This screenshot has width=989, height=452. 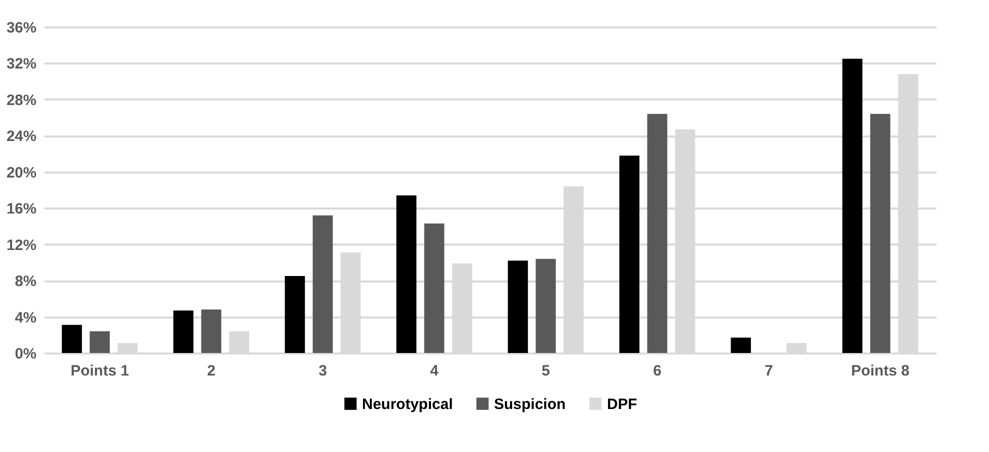 What do you see at coordinates (211, 371) in the screenshot?
I see `x-tick-label: 2` at bounding box center [211, 371].